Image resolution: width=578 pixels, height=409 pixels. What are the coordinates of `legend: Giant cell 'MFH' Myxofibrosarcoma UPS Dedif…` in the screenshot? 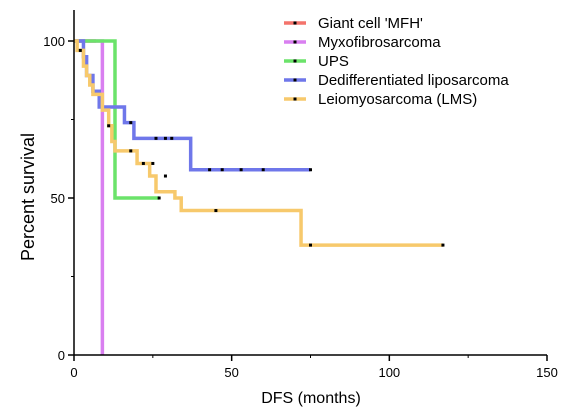 It's located at (396, 61).